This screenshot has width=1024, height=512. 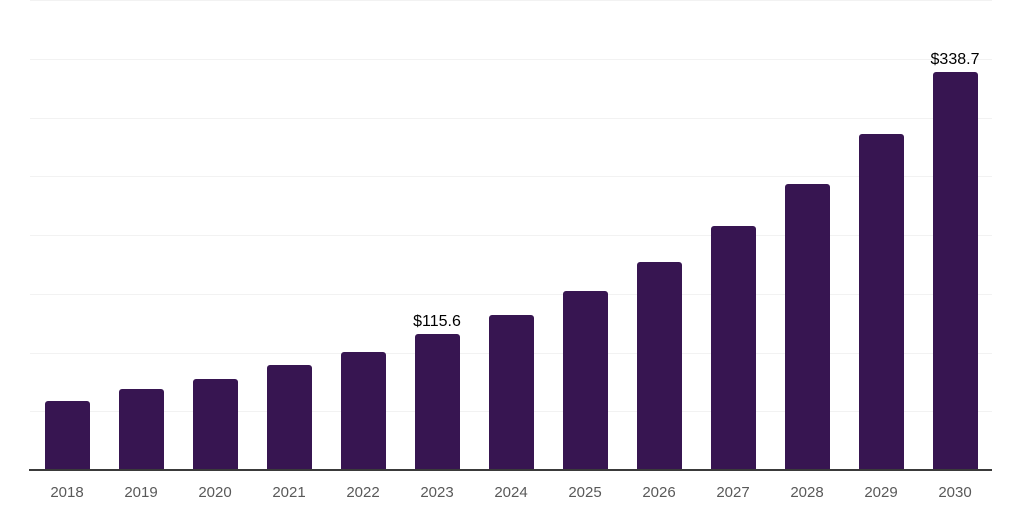 I want to click on bar-2027, so click(x=733, y=348).